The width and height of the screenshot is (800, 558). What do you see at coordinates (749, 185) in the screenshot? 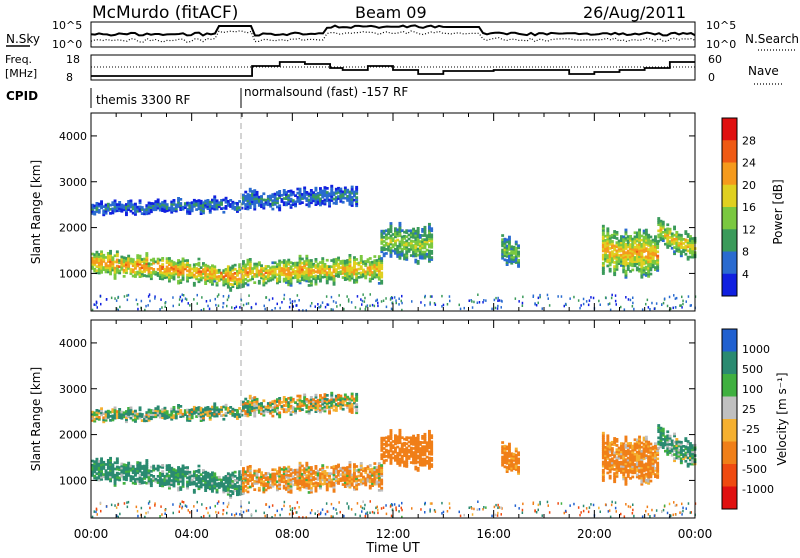
I see `power-cbar-tick-label: 20` at bounding box center [749, 185].